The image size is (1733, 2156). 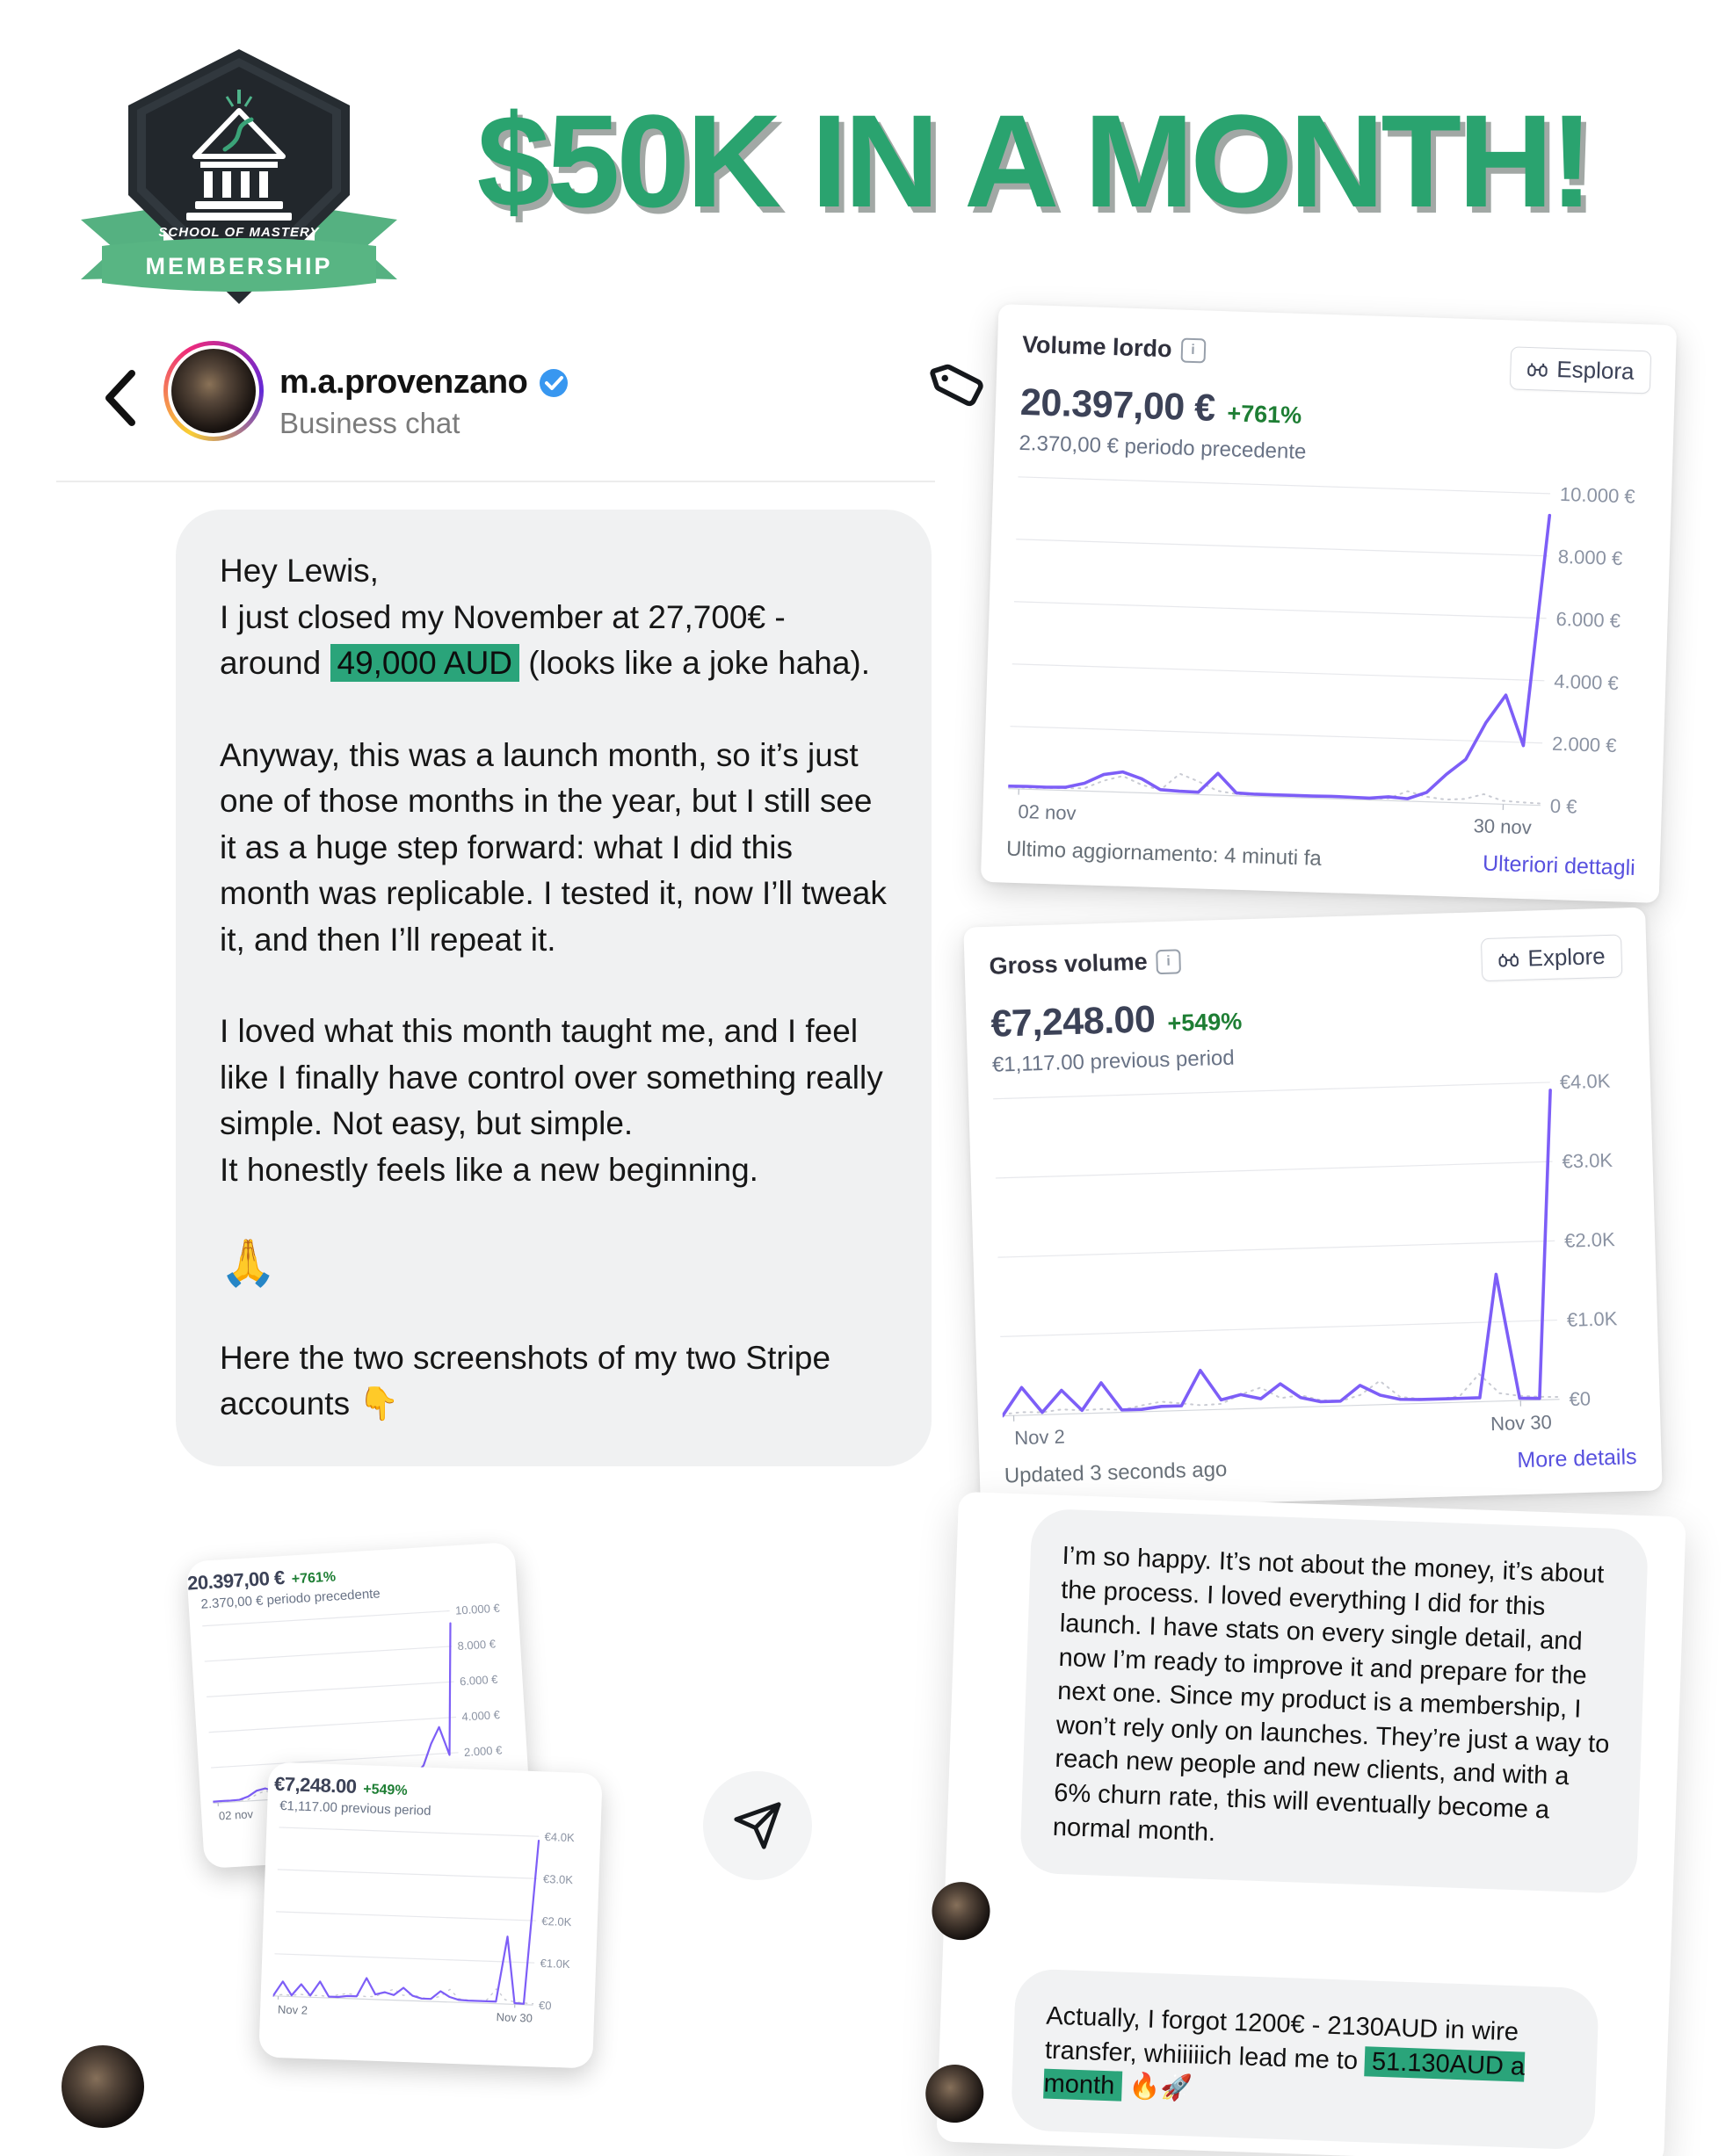 What do you see at coordinates (248, 1264) in the screenshot?
I see `praying-hands-emoji: 🙏` at bounding box center [248, 1264].